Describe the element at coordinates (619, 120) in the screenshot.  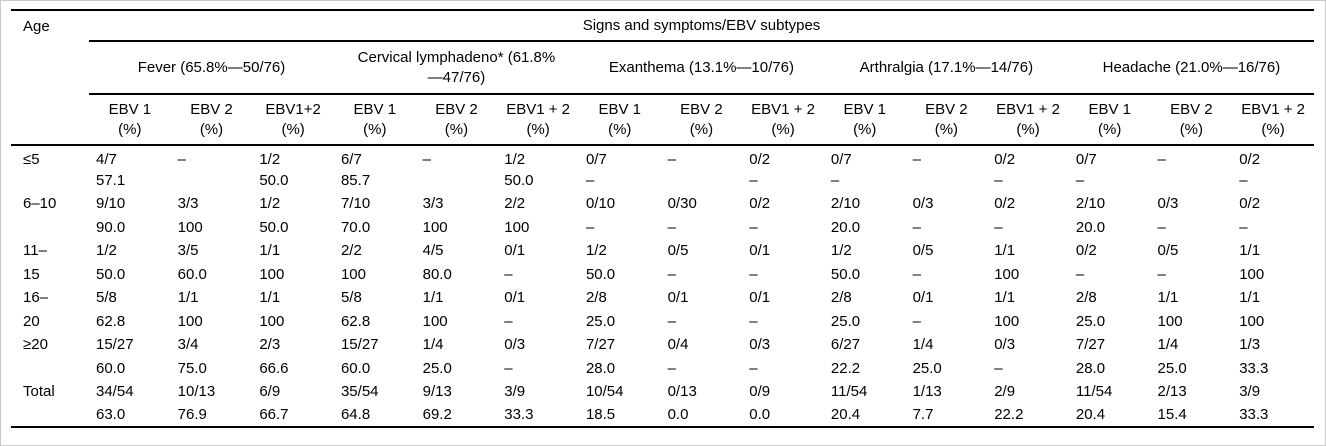
I see `col-header-exanthema-ebv1: EBV 1 (%)` at that location.